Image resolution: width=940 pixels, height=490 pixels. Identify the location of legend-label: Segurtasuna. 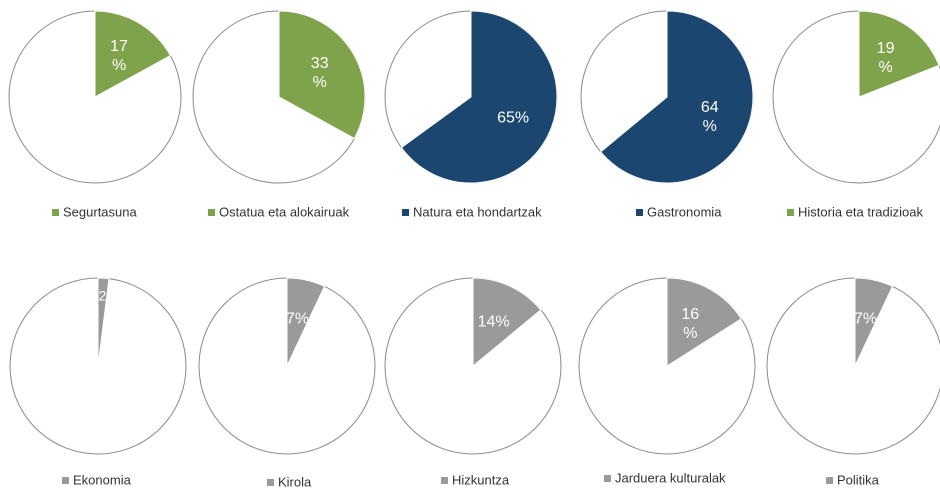
(100, 211).